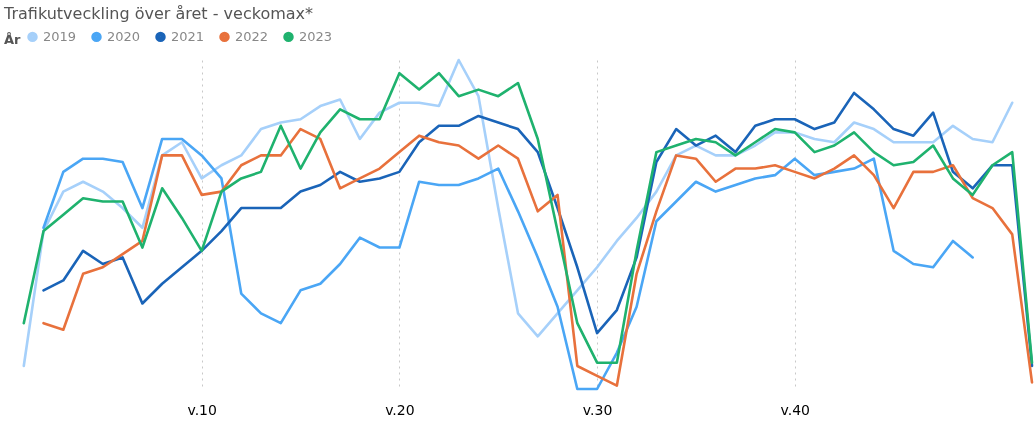 This screenshot has width=1034, height=423. Describe the element at coordinates (795, 409) in the screenshot. I see `x-tick-label: v.40` at that location.